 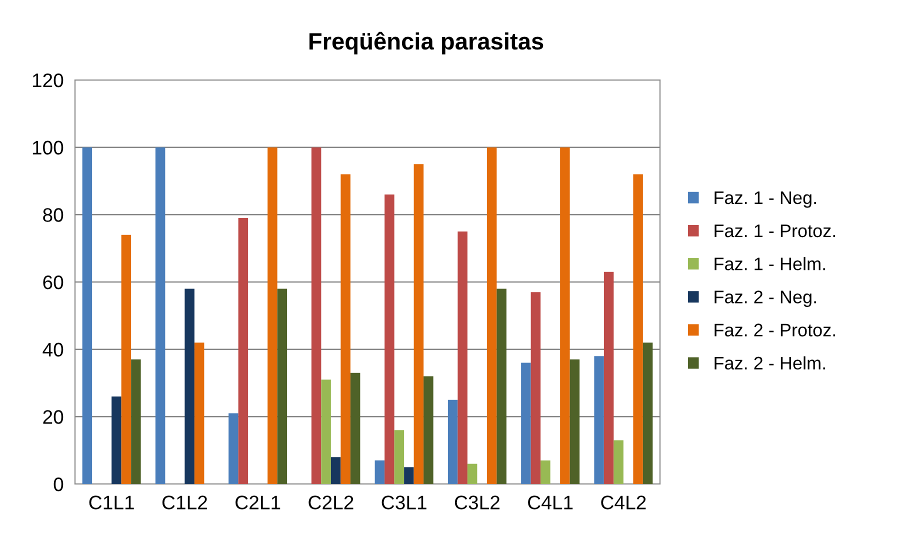 What do you see at coordinates (53, 417) in the screenshot?
I see `y-tick-label: 20` at bounding box center [53, 417].